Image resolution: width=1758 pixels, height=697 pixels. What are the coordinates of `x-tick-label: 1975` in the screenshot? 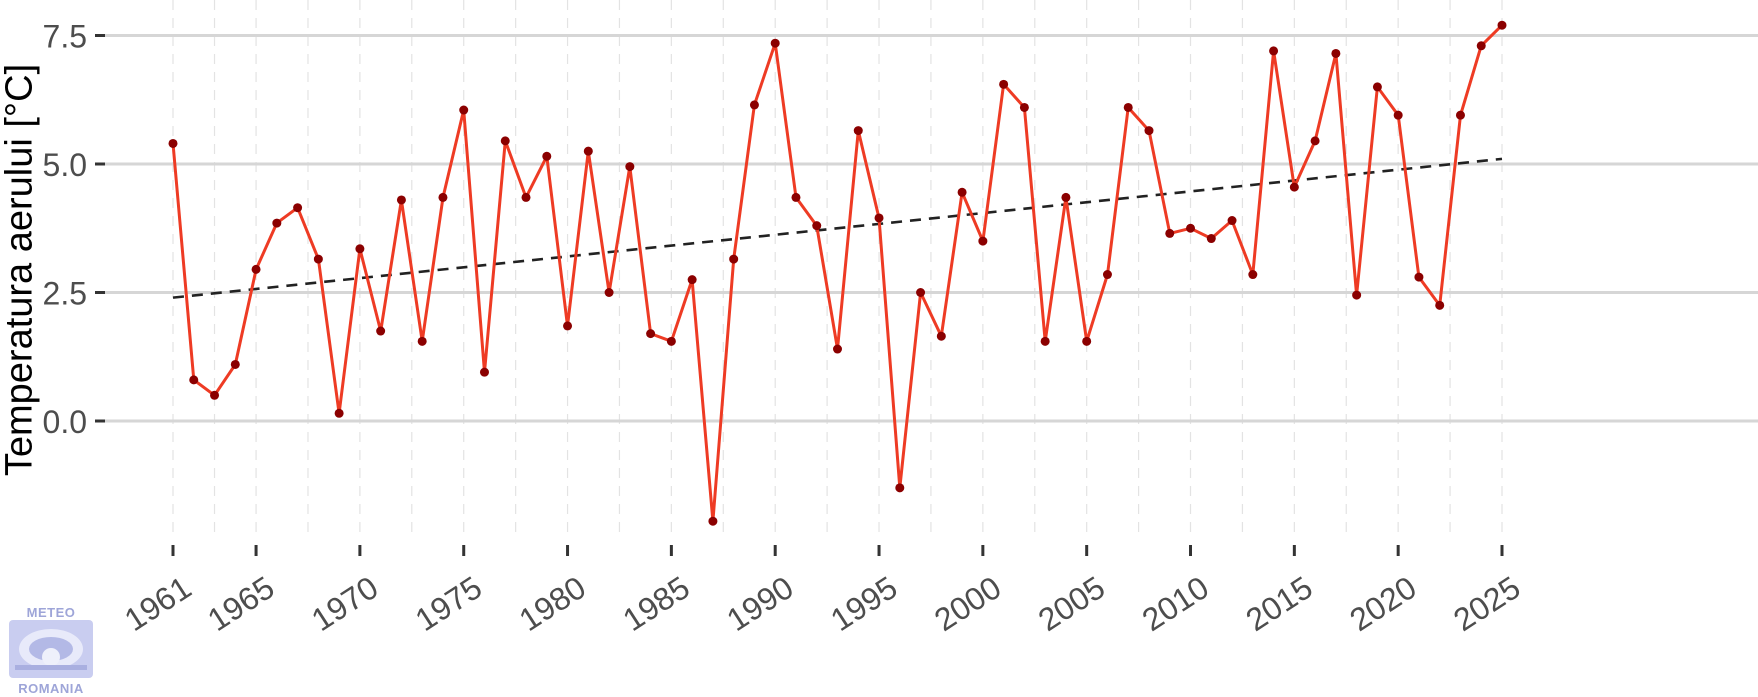 It's located at (448, 603).